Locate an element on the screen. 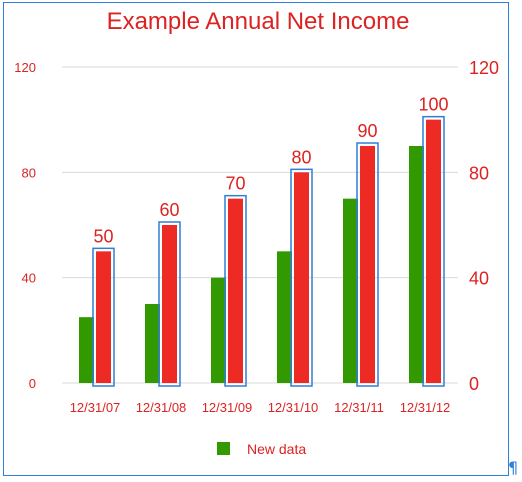 This screenshot has width=522, height=482. paragraph-mark: ¶ is located at coordinates (513, 467).